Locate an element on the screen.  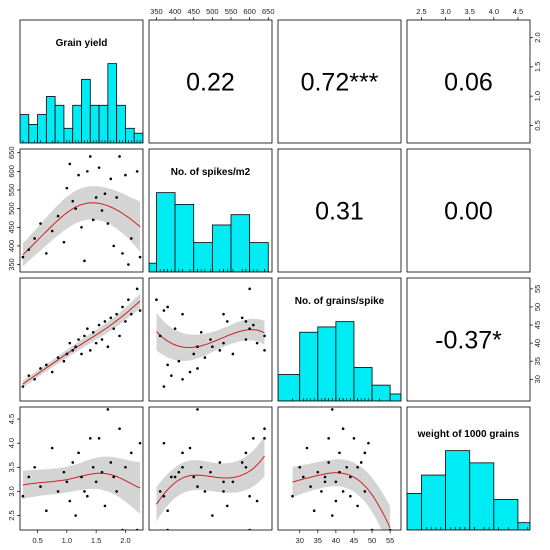
tick-label: 50 is located at coordinates (537, 307).